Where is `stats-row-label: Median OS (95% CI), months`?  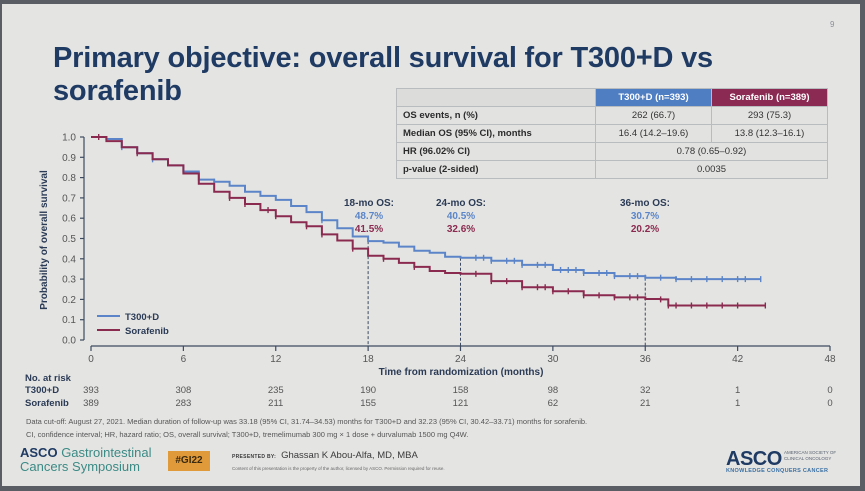
stats-row-label: Median OS (95% CI), months is located at coordinates (496, 133).